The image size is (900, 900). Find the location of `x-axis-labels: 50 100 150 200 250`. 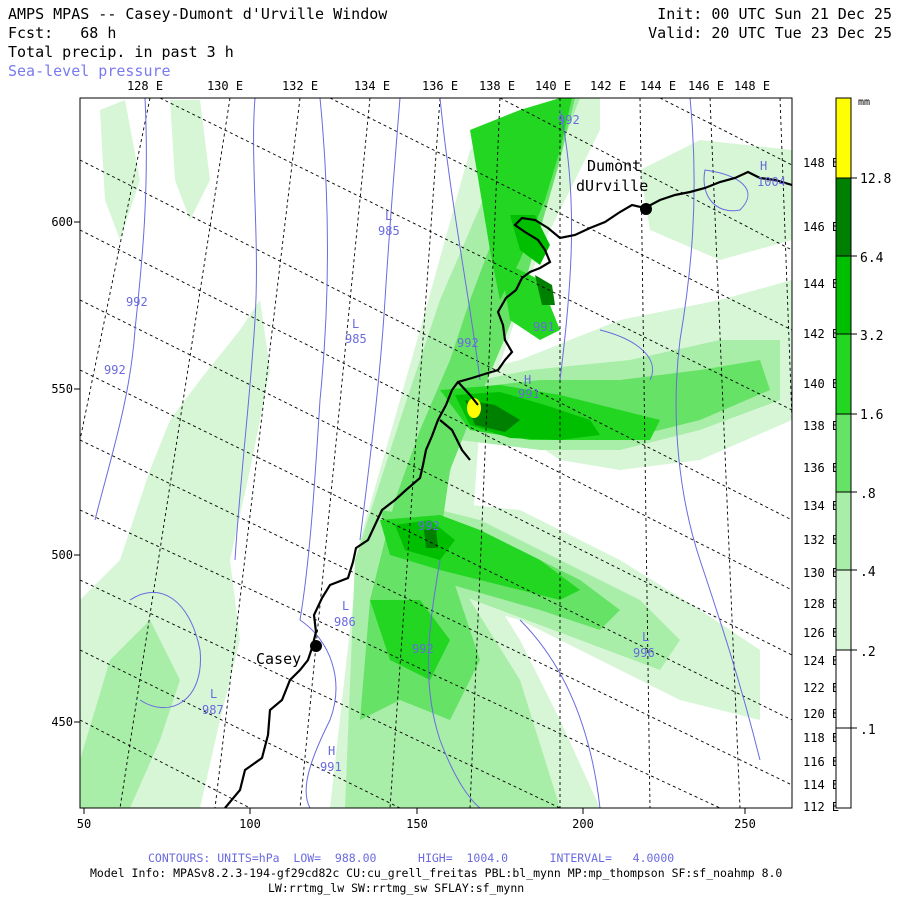

x-axis-labels: 50 100 150 200 250 is located at coordinates (416, 824).